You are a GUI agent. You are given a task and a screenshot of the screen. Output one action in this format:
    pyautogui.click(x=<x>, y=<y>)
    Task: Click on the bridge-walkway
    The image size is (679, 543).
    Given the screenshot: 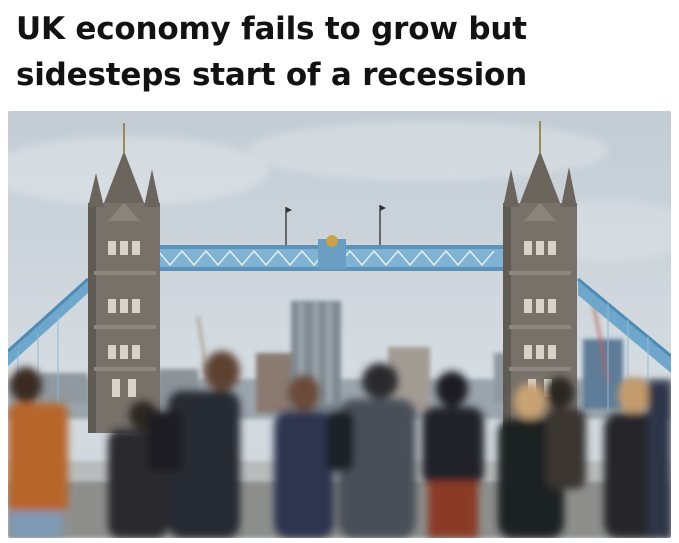 What is the action you would take?
    pyautogui.click(x=332, y=238)
    